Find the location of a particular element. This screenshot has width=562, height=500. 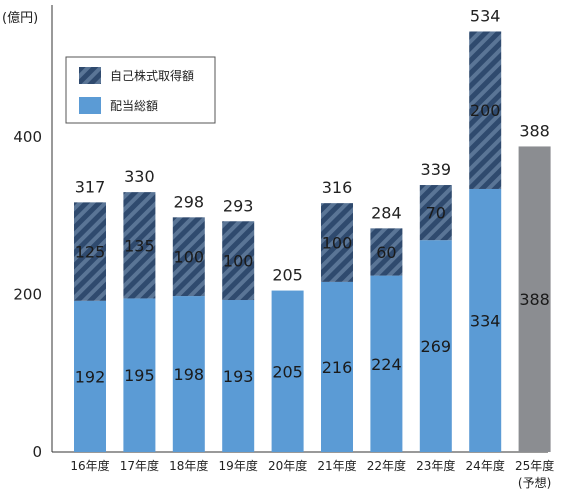

x-tick-label: 21年度 is located at coordinates (336, 465).